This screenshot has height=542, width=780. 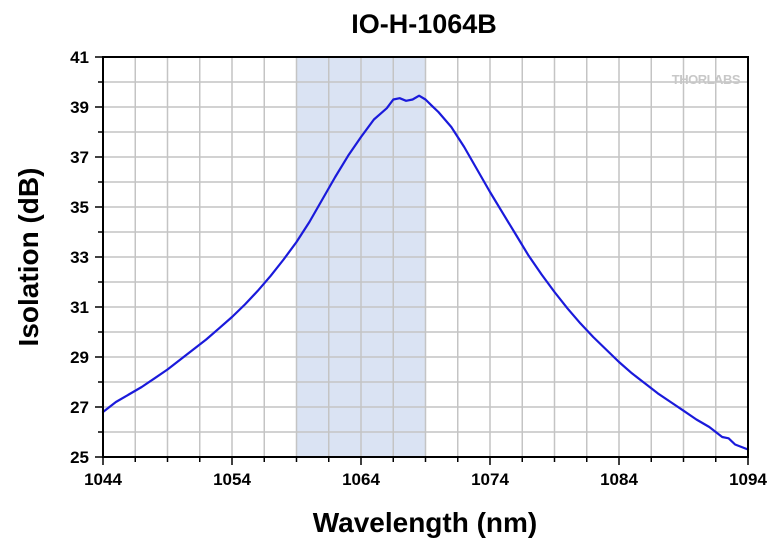 I want to click on y-tick-label: 29, so click(x=79, y=357).